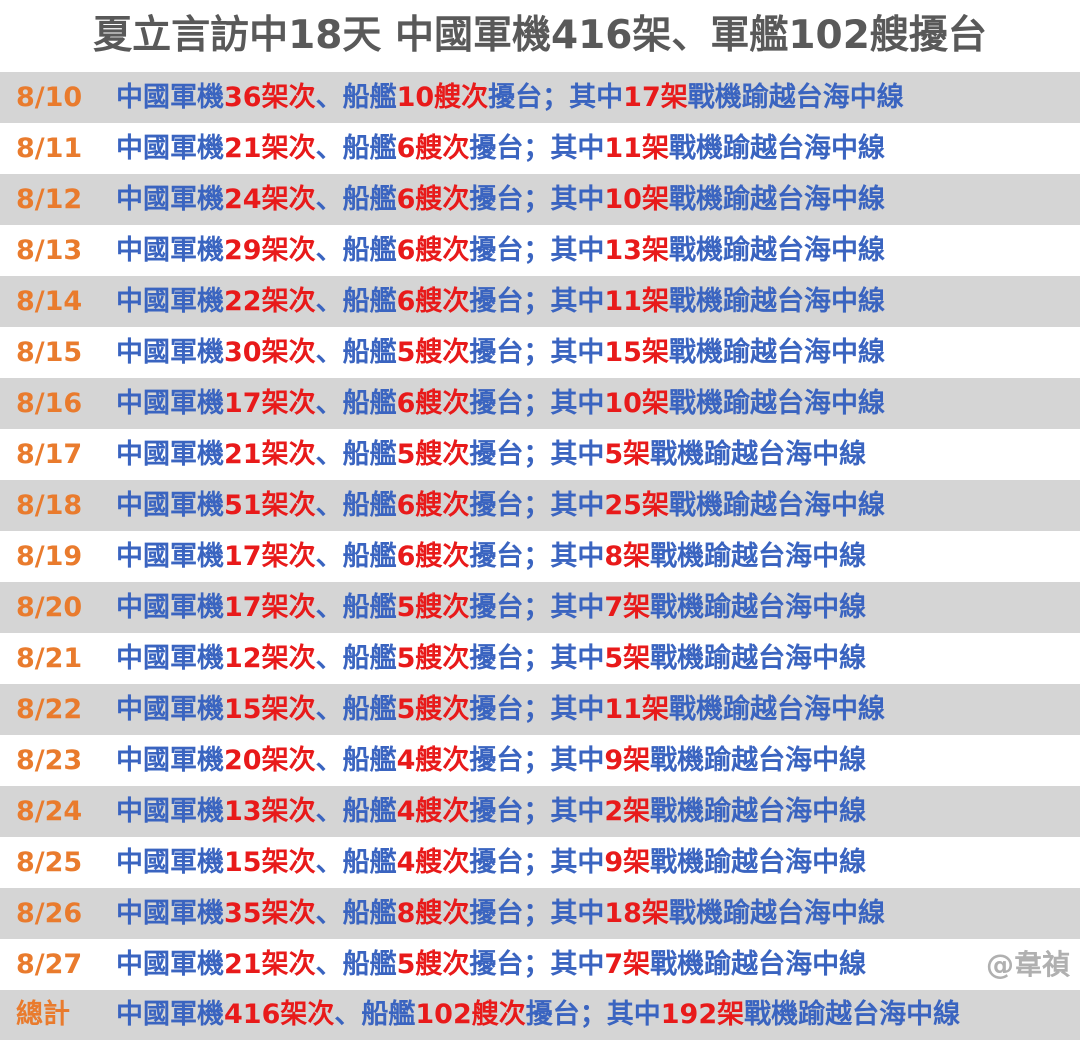  I want to click on aircraft-count: 51架次, so click(270, 505).